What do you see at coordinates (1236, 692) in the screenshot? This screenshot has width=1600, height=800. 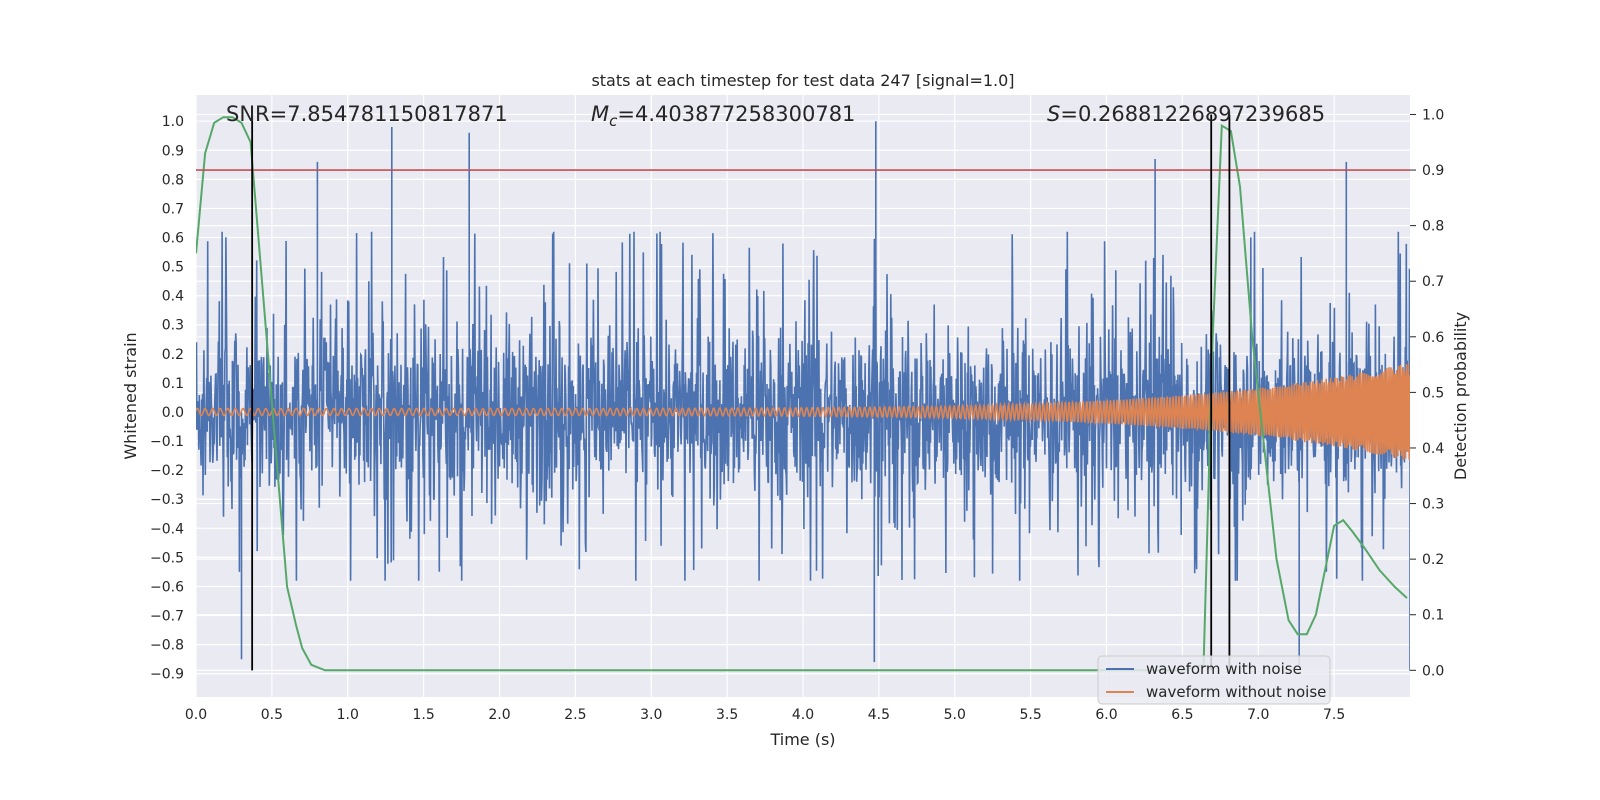 I see `legend-entry-waveform-without-noise: waveform without noise` at bounding box center [1236, 692].